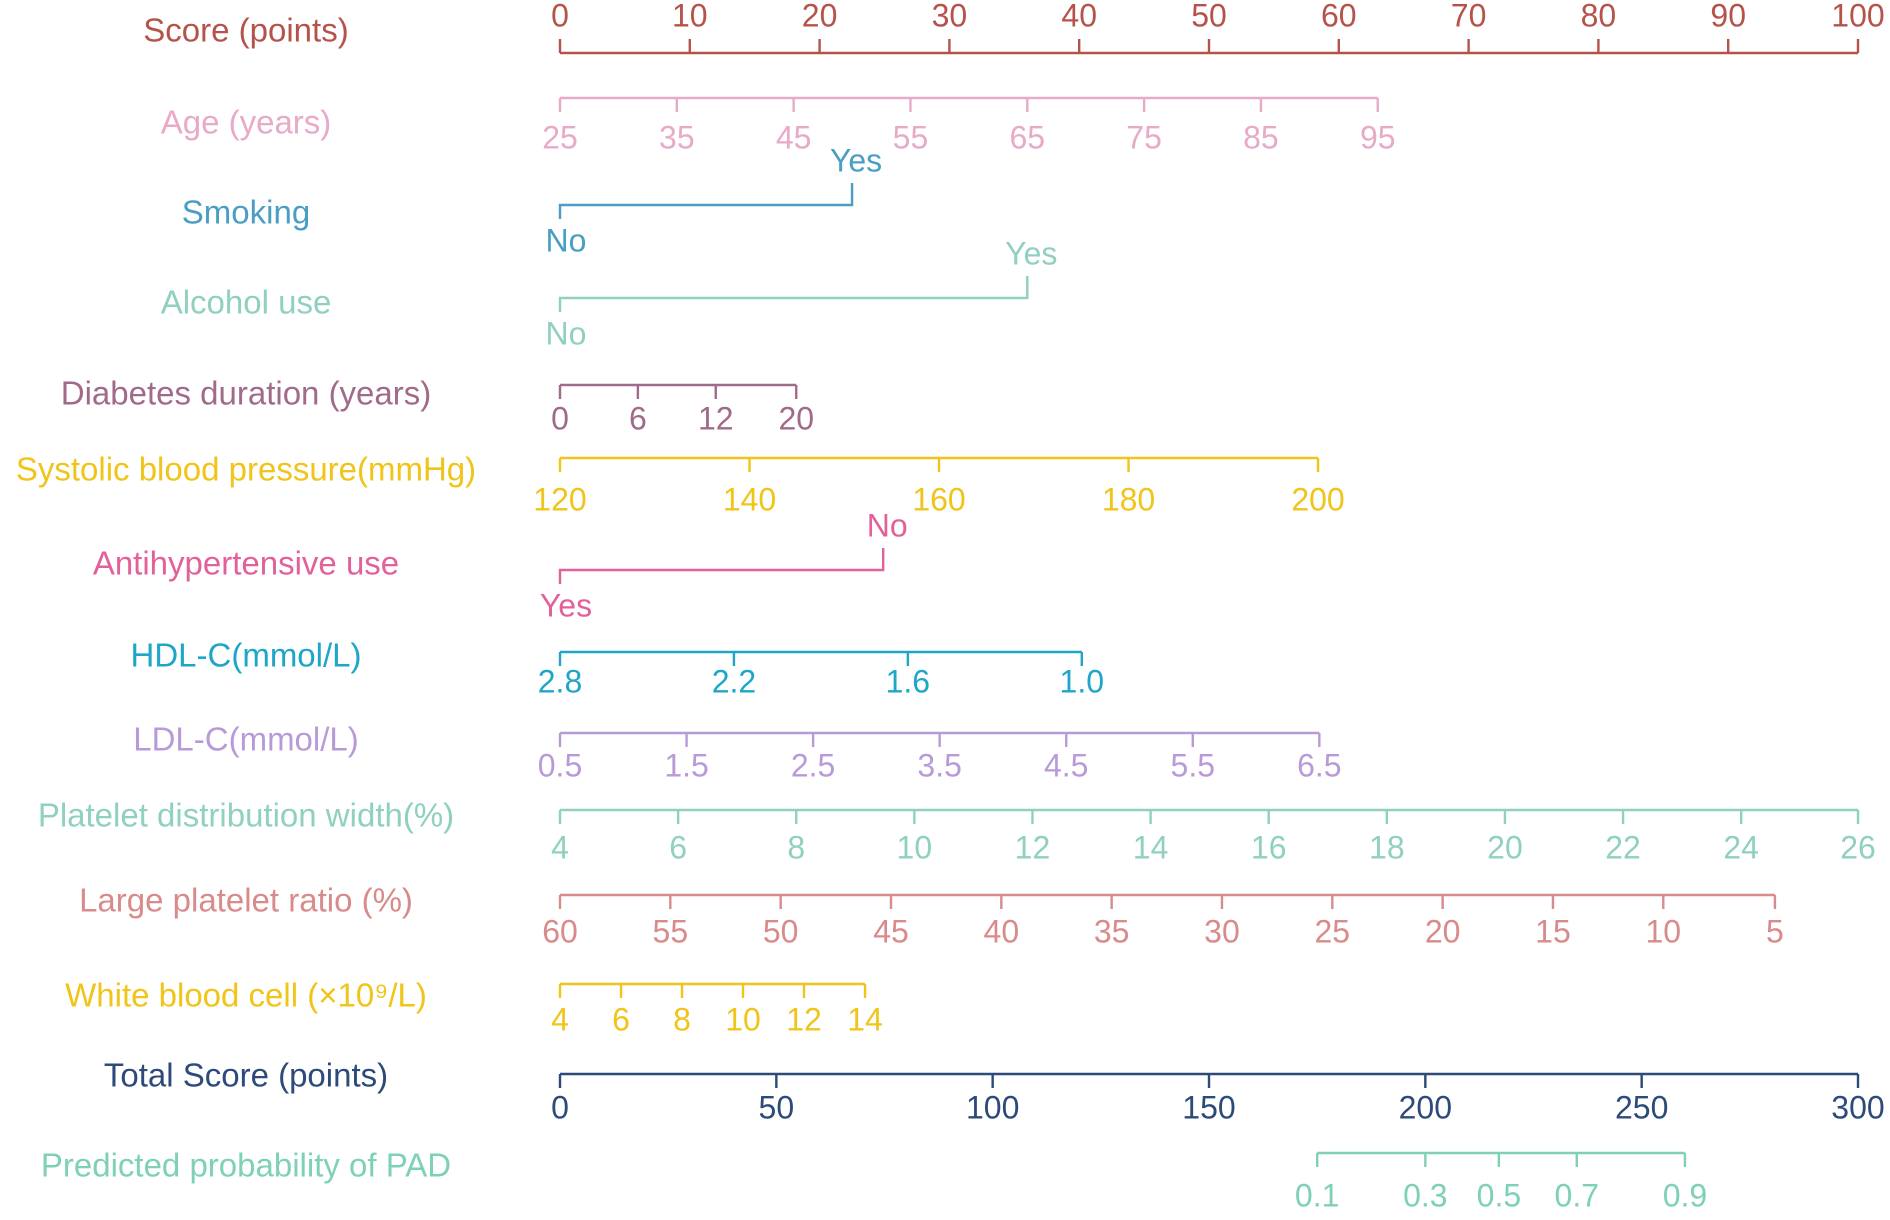 This screenshot has height=1220, width=1890. What do you see at coordinates (1741, 847) in the screenshot?
I see `tick-label: 24` at bounding box center [1741, 847].